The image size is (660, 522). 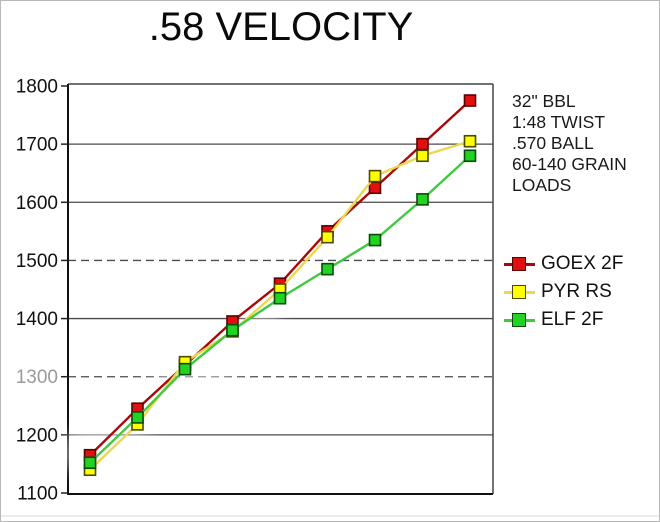 I want to click on legend: GOEX 2F PYR RS ELF 2F, so click(x=563, y=292).